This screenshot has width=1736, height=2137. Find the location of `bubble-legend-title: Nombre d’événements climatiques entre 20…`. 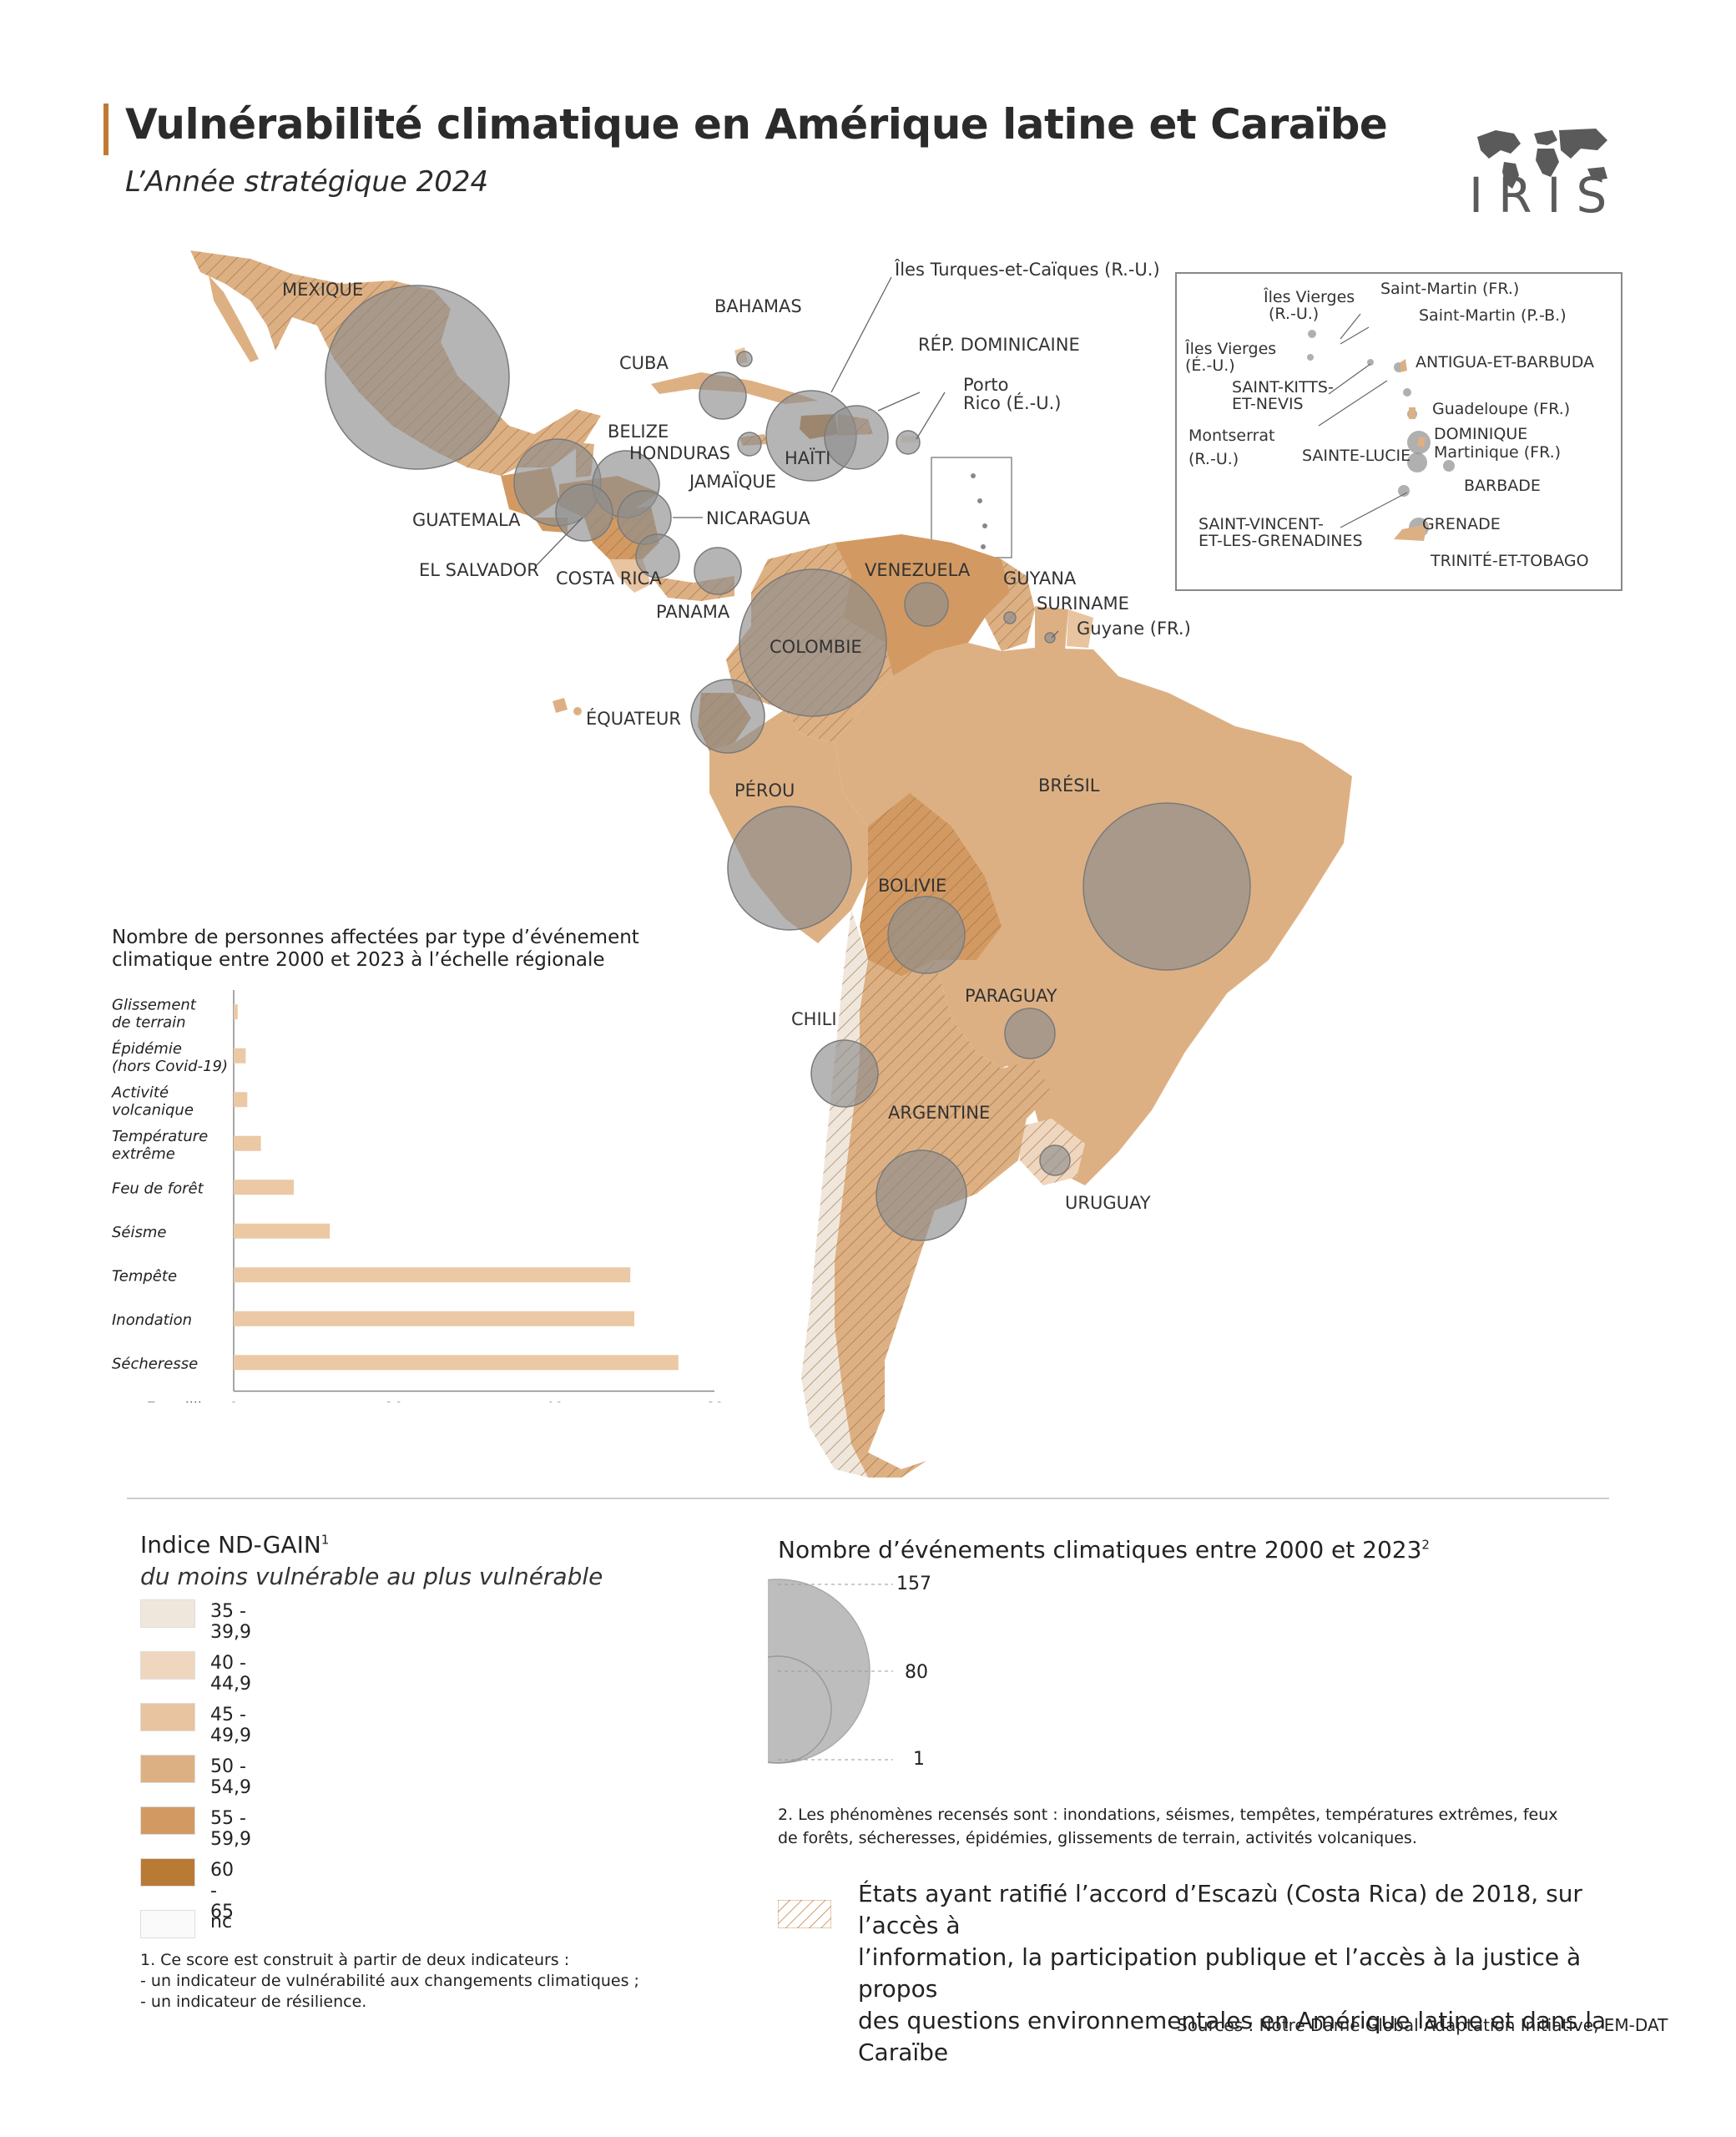

bubble-legend-title: Nombre d’événements climatiques entre 20… is located at coordinates (1104, 1550).